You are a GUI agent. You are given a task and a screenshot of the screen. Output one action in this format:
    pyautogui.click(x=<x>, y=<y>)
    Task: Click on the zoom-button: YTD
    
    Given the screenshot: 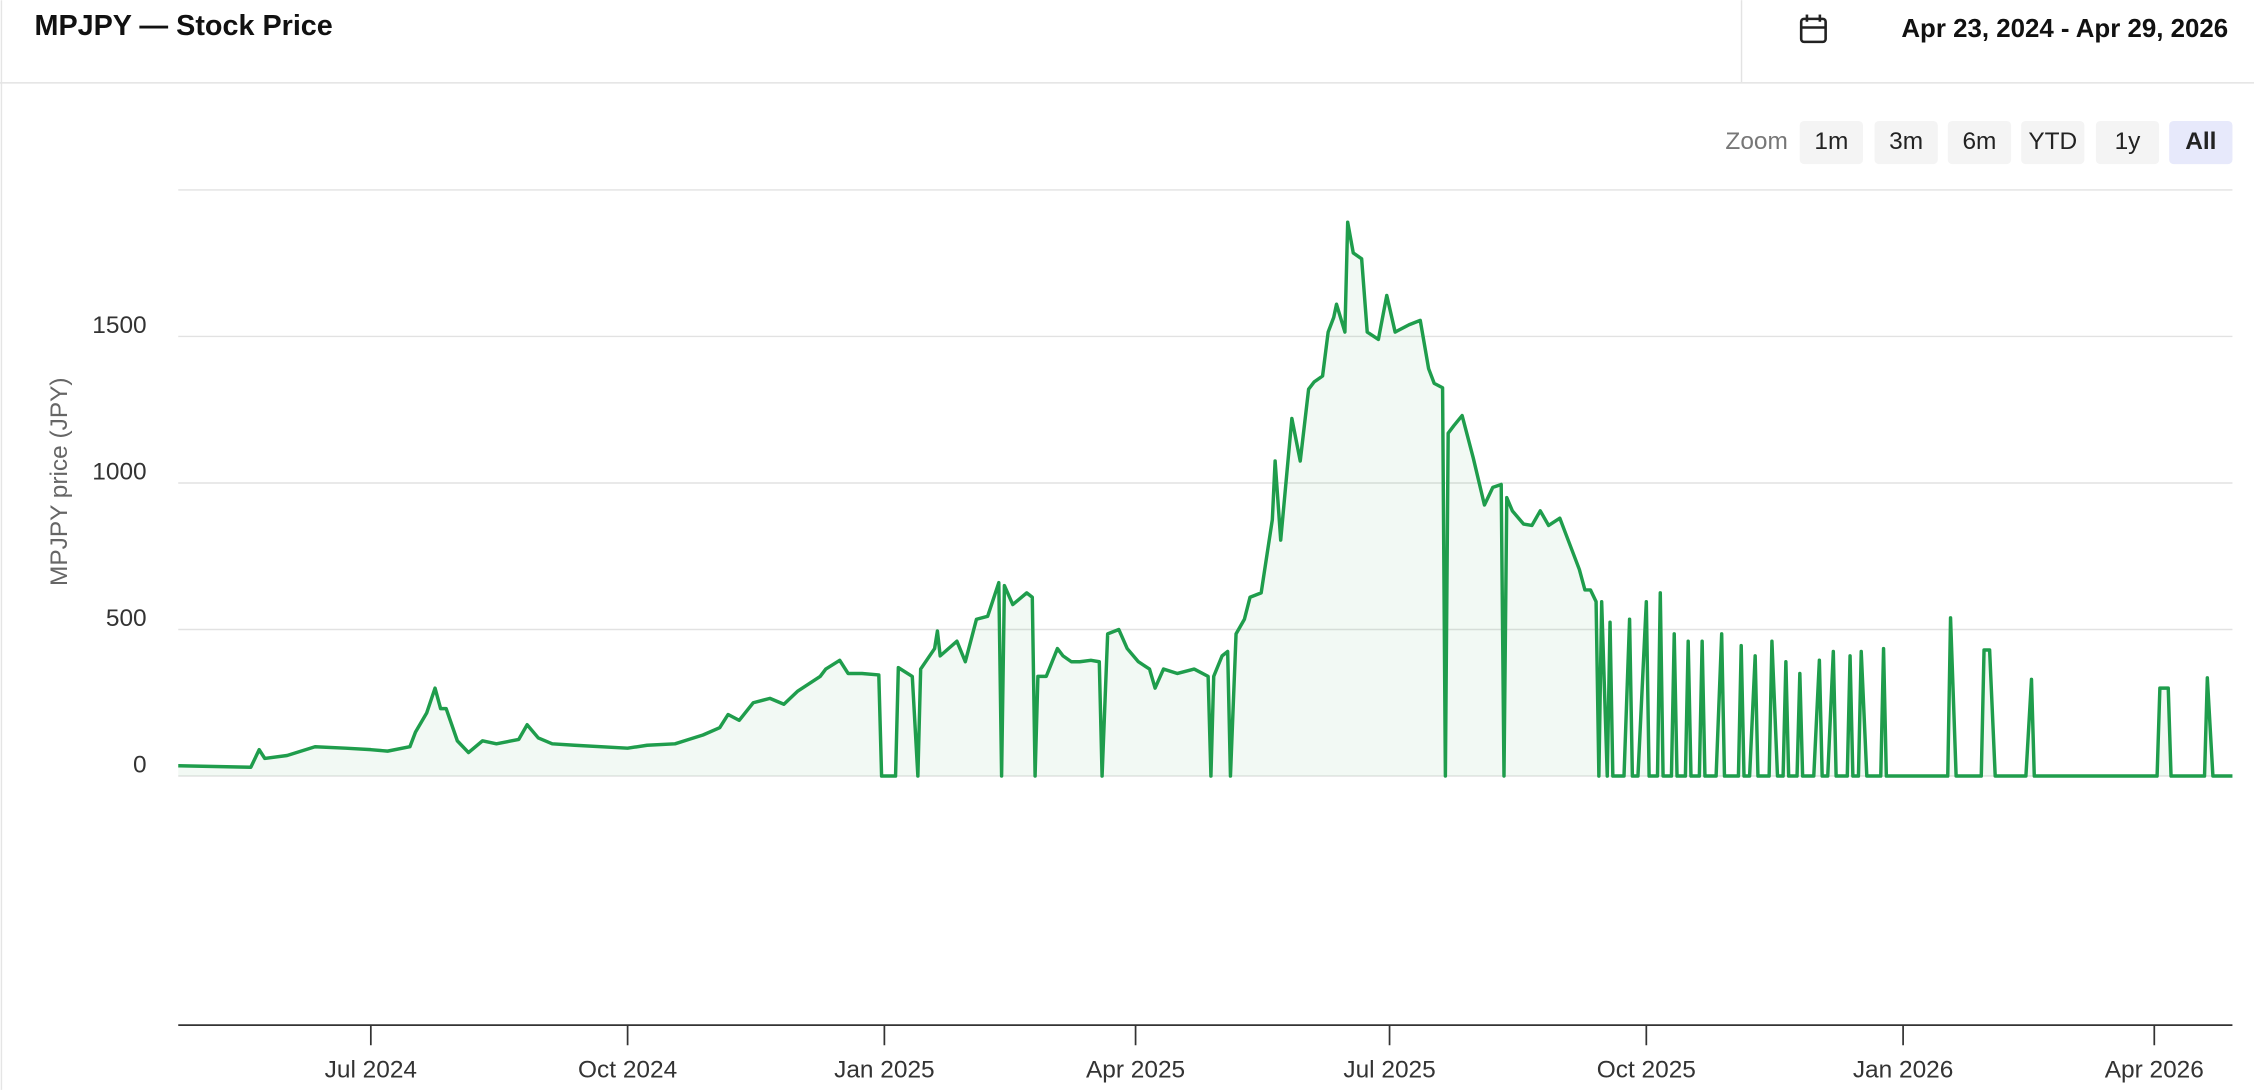 What is the action you would take?
    pyautogui.click(x=2053, y=142)
    